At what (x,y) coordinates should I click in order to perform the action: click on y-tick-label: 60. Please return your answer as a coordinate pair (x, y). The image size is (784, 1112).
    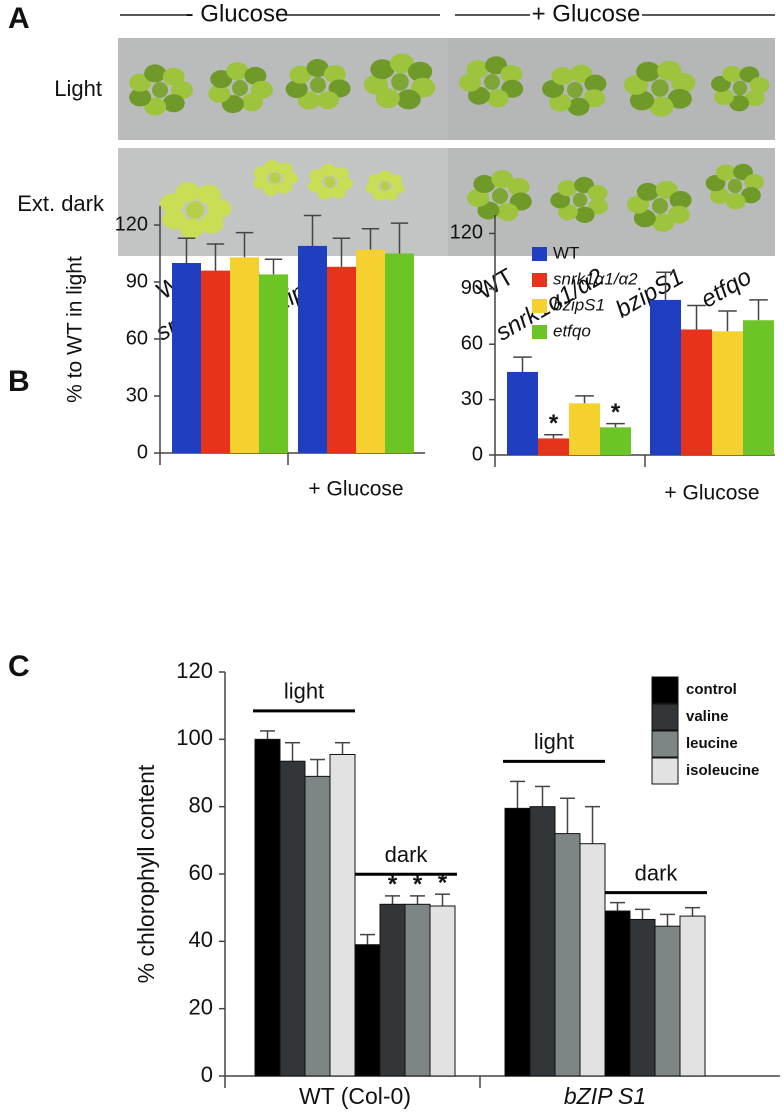
    Looking at the image, I should click on (472, 344).